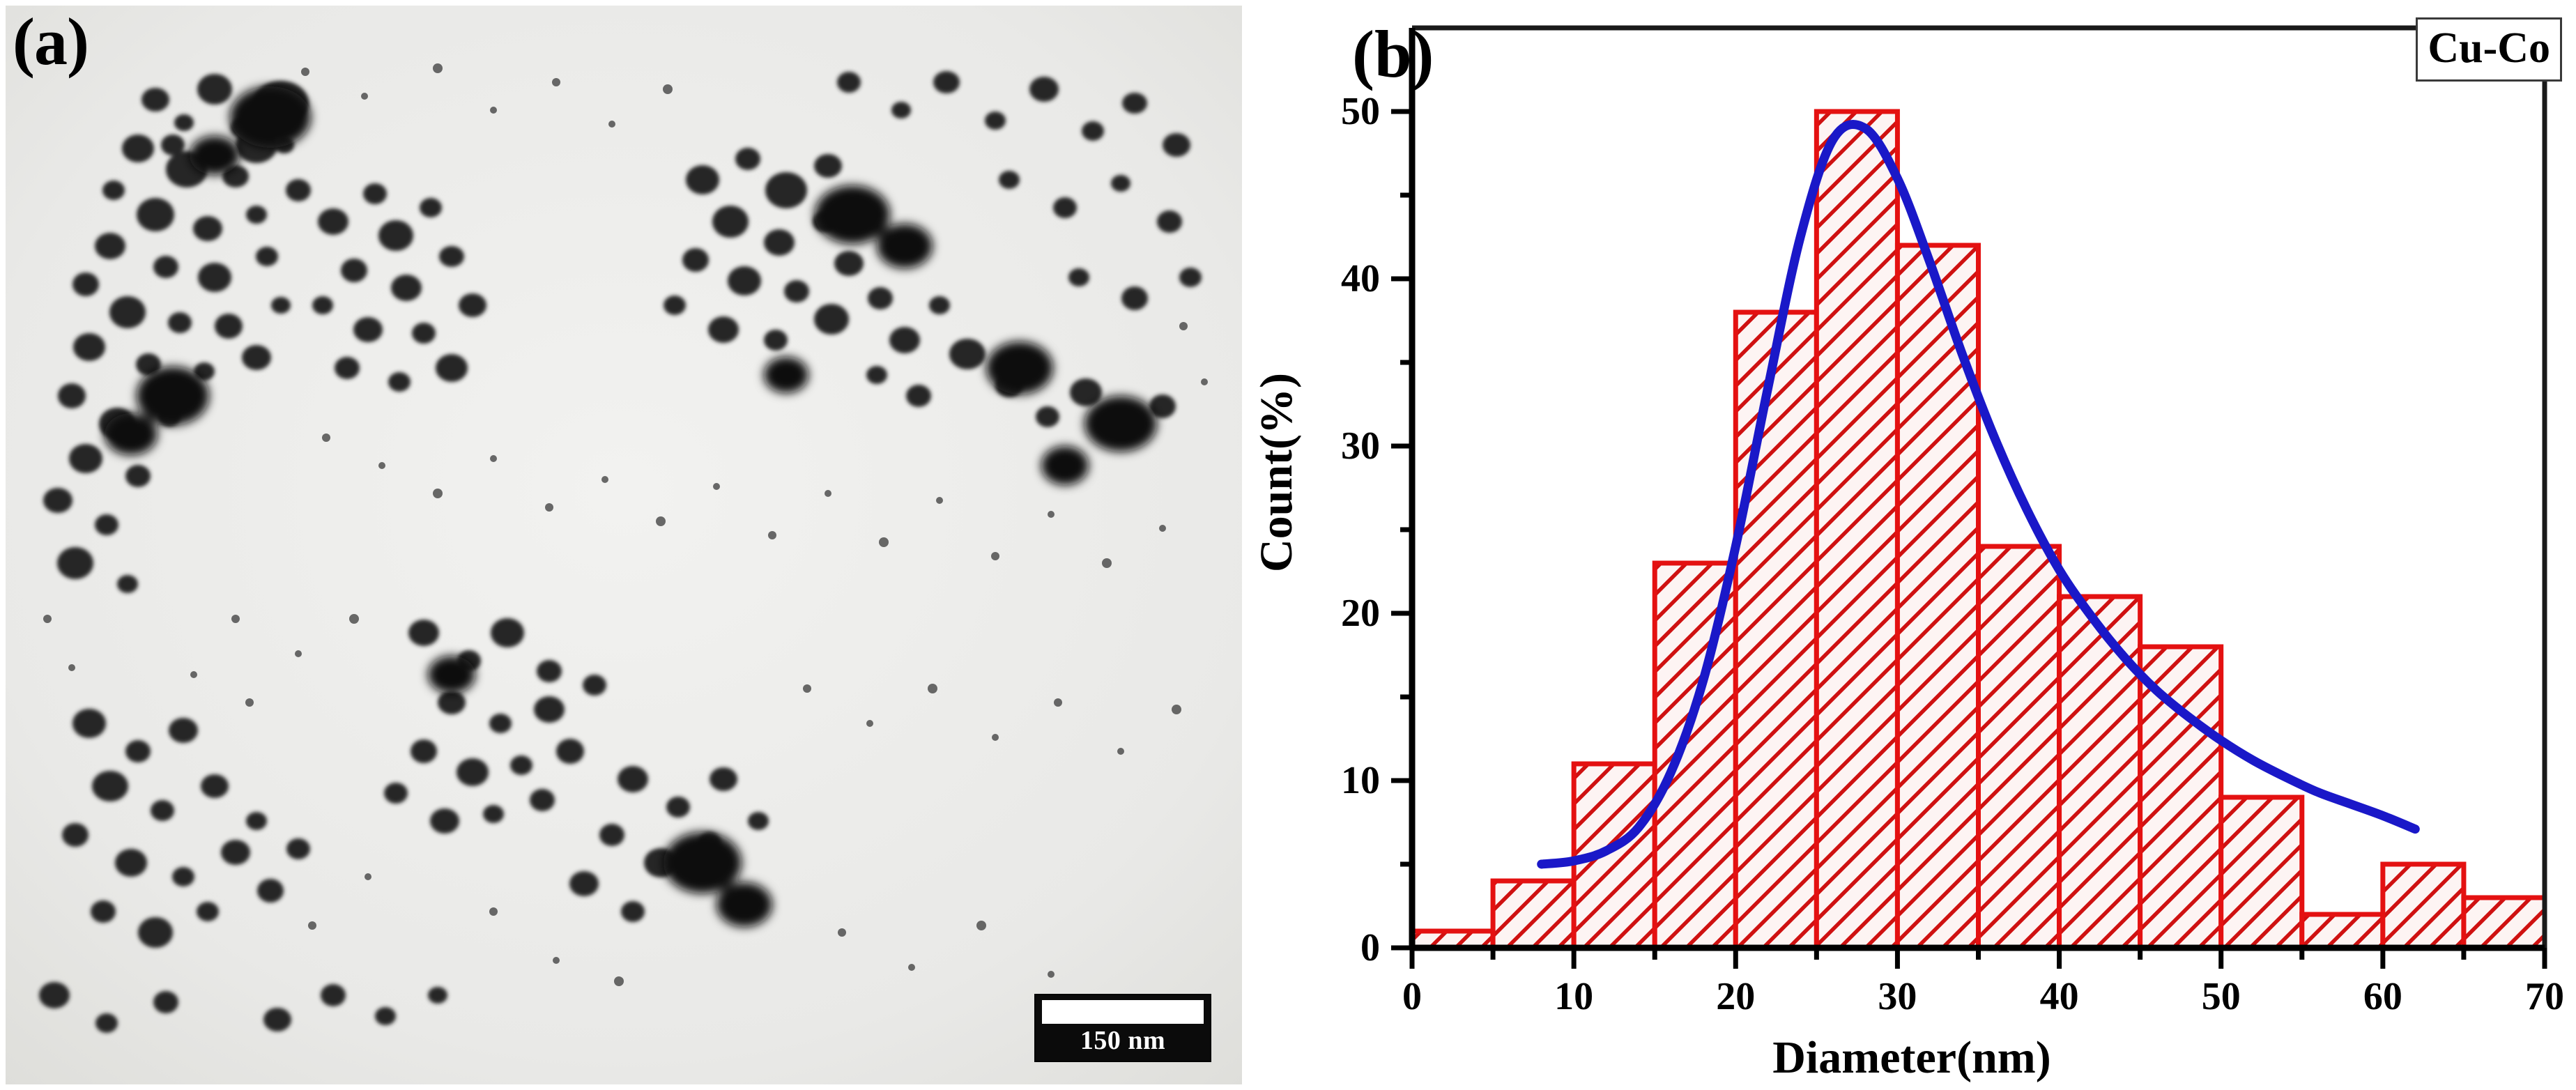 The image size is (2576, 1090). Describe the element at coordinates (2059, 996) in the screenshot. I see `x-tick-label: 40` at that location.